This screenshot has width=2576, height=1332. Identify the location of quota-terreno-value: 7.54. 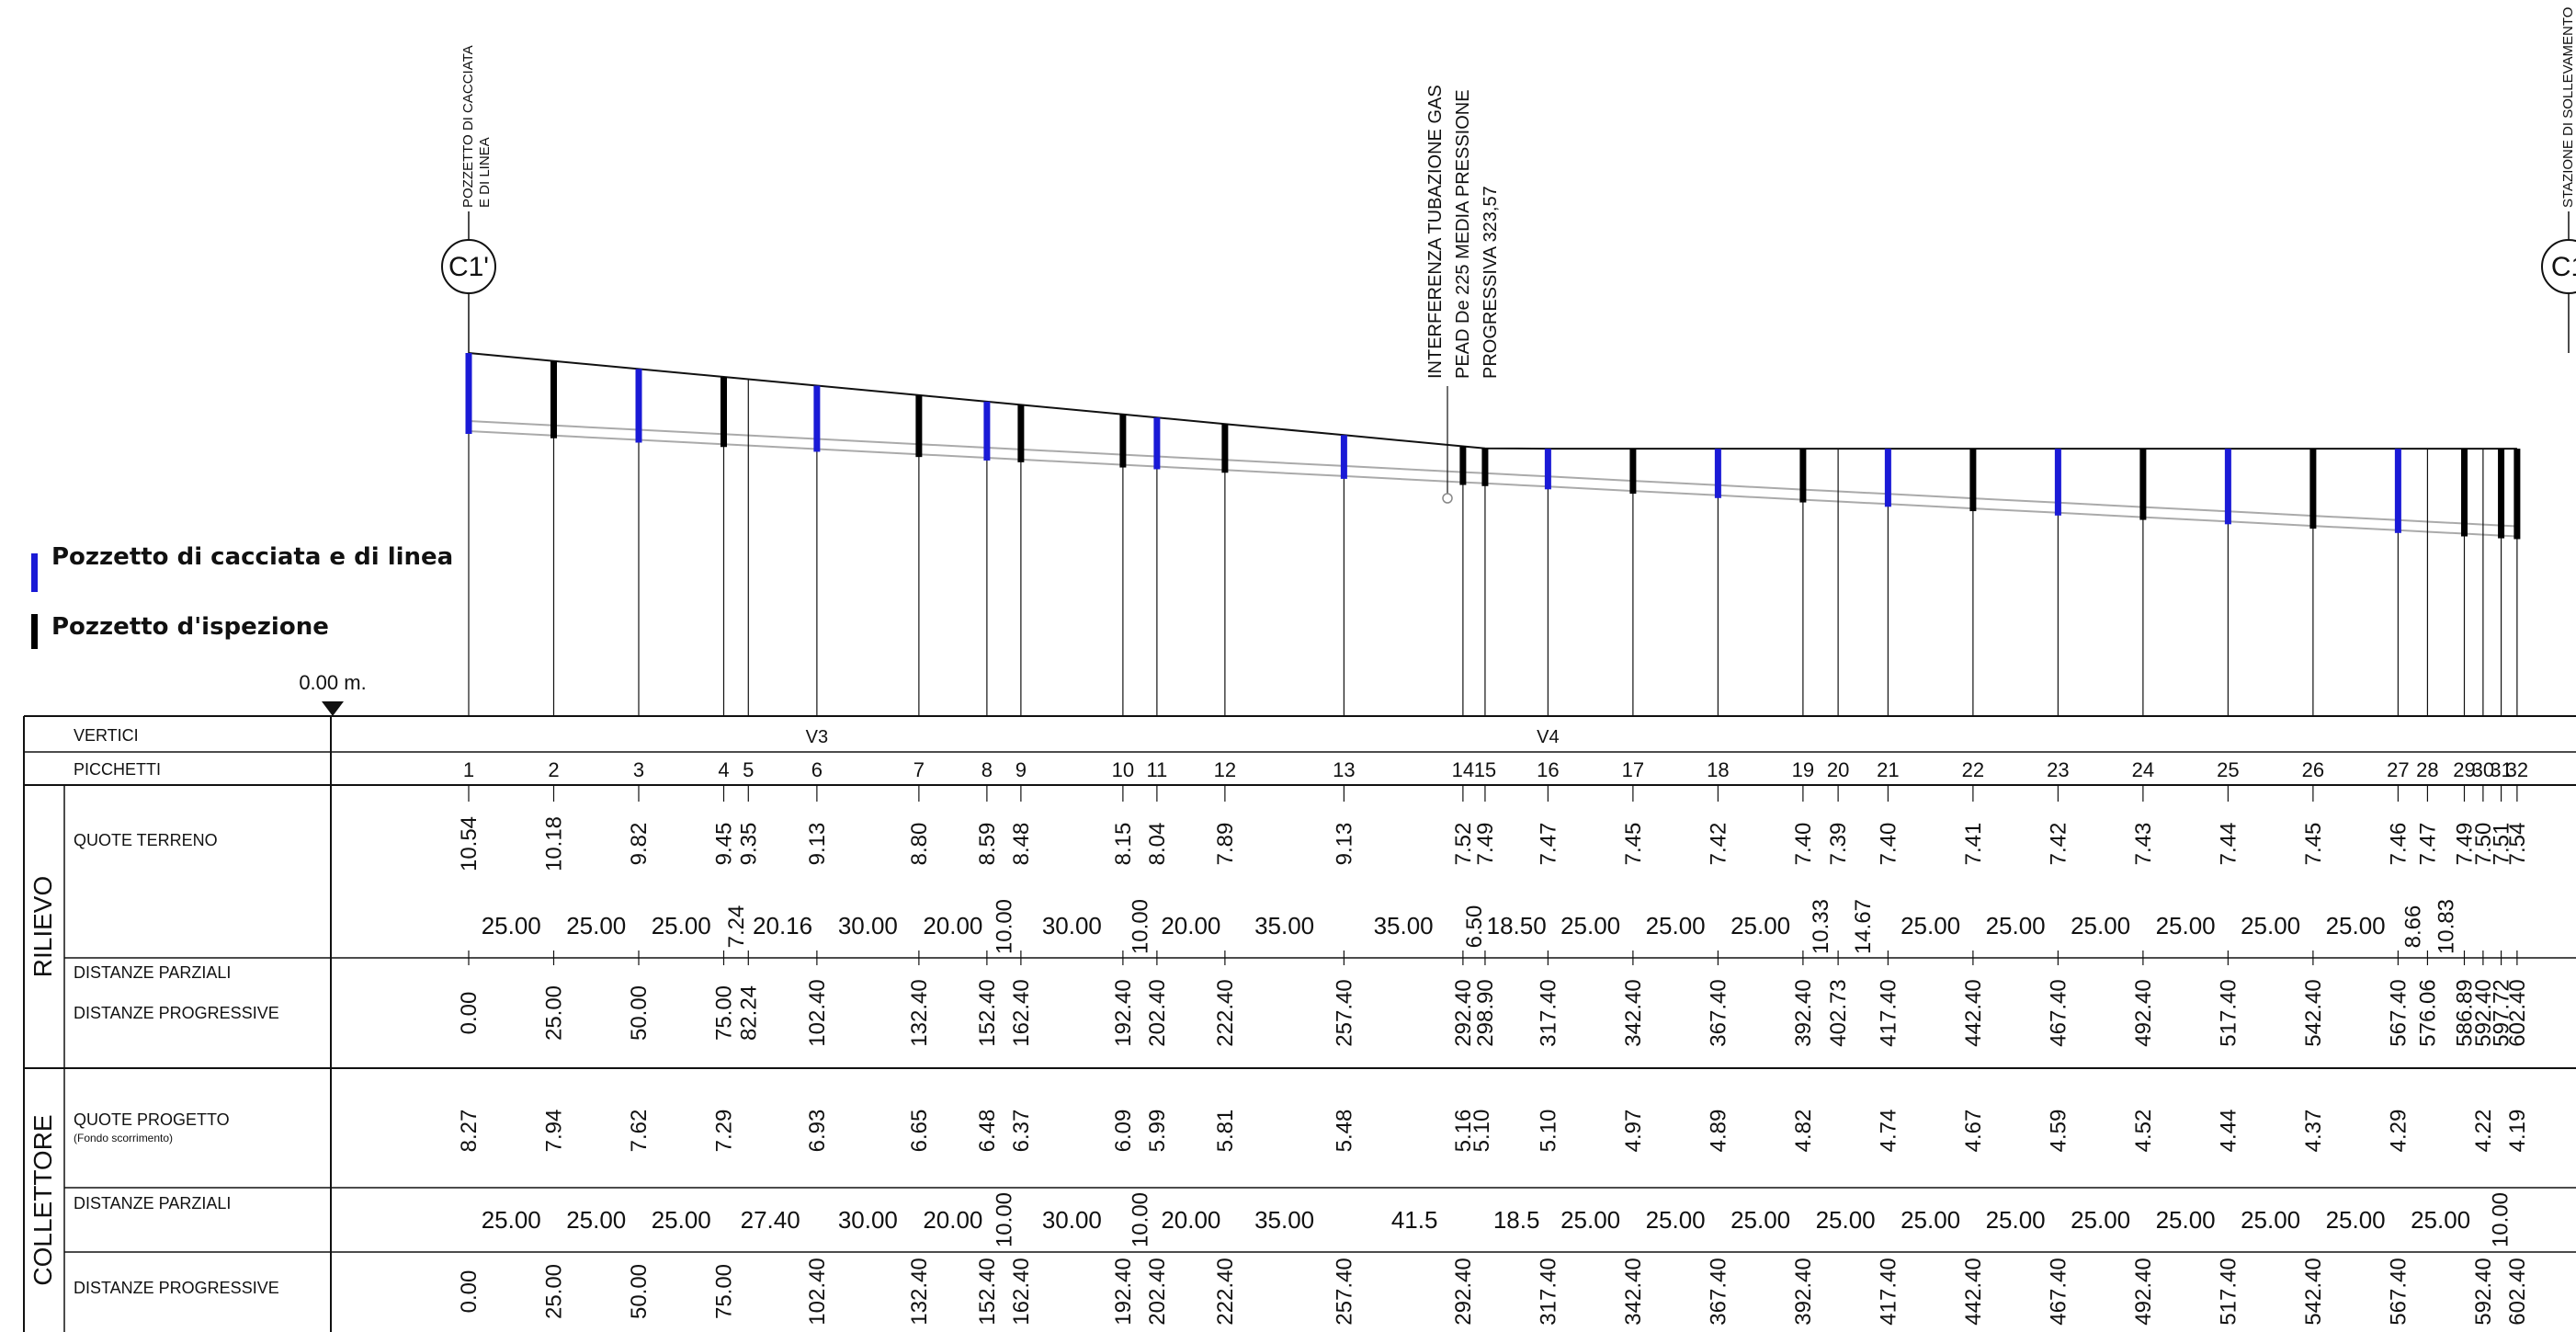
(2517, 845).